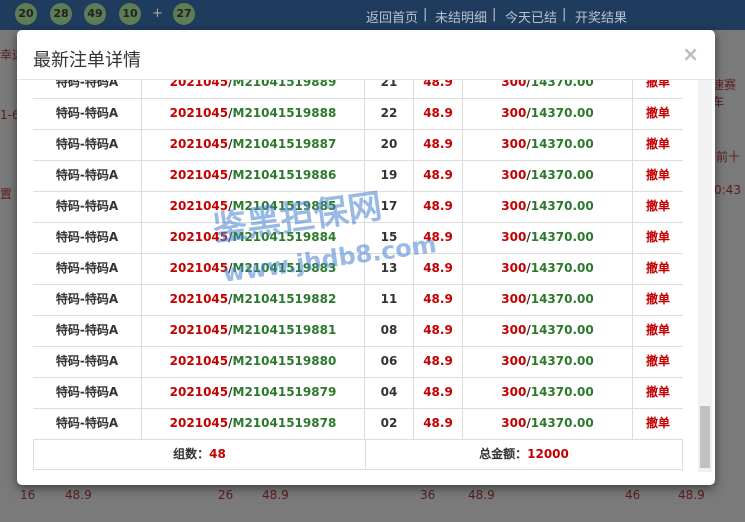 The width and height of the screenshot is (745, 522). I want to click on close-button: ×, so click(690, 54).